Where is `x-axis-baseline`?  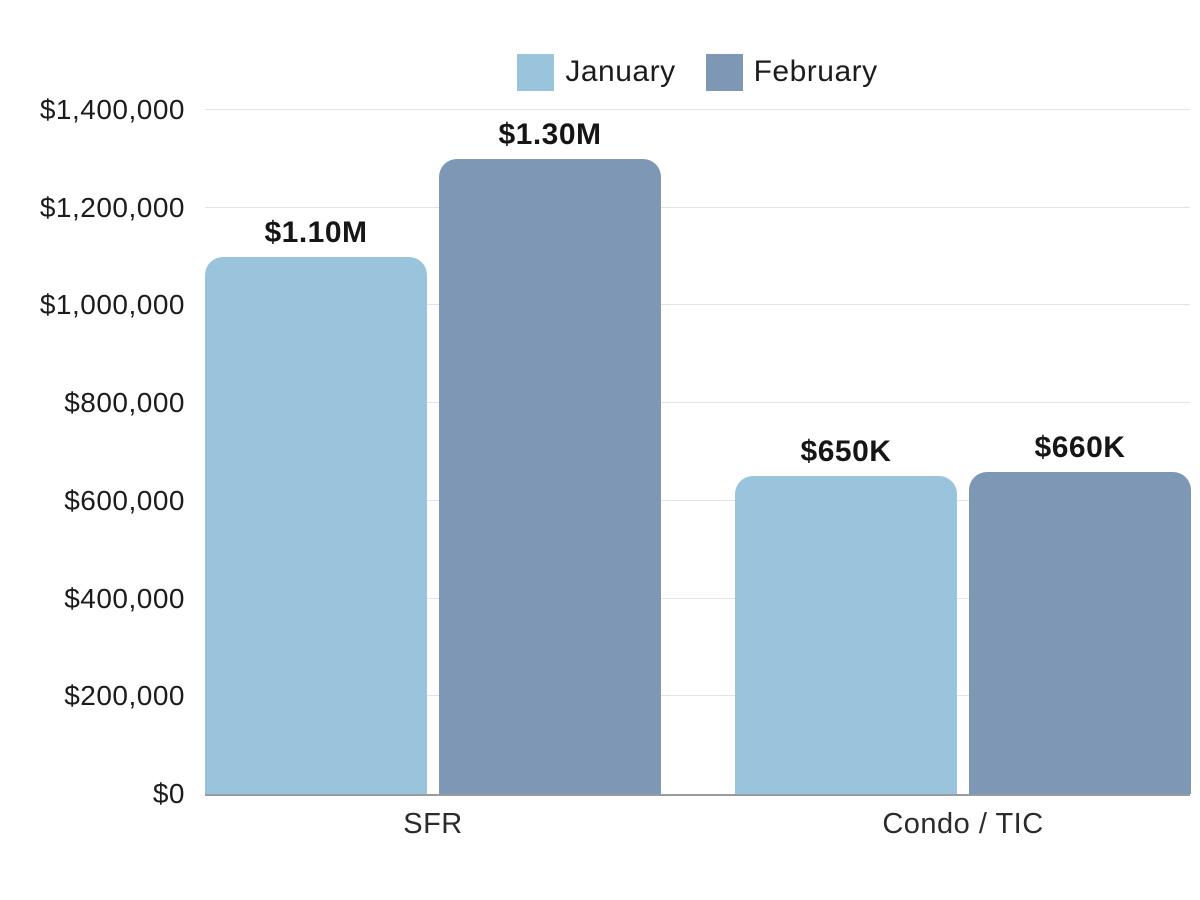 x-axis-baseline is located at coordinates (697, 795).